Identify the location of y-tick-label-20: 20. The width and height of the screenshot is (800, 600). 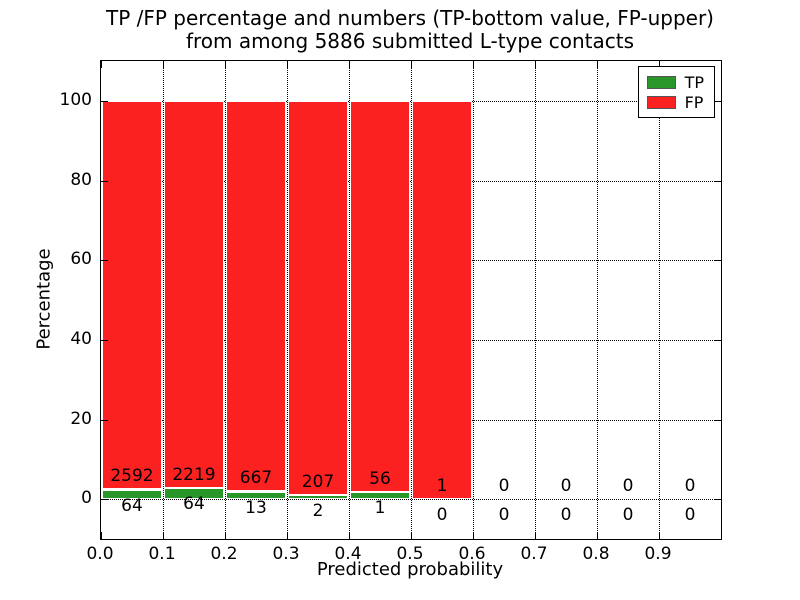
(81, 418).